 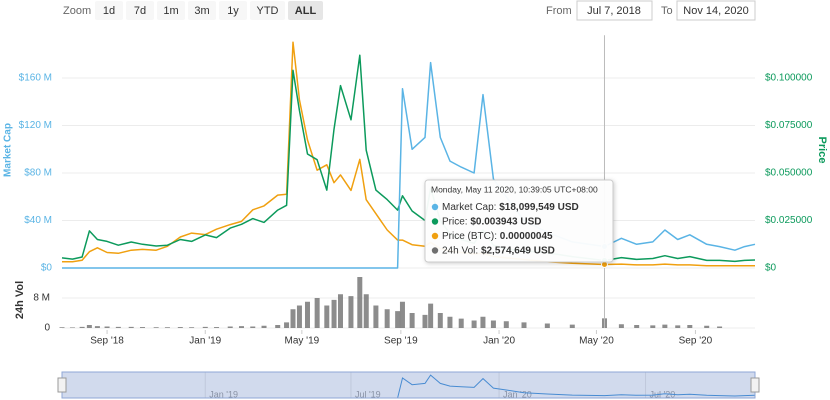 What do you see at coordinates (499, 341) in the screenshot?
I see `x-tick-label: Jan '20` at bounding box center [499, 341].